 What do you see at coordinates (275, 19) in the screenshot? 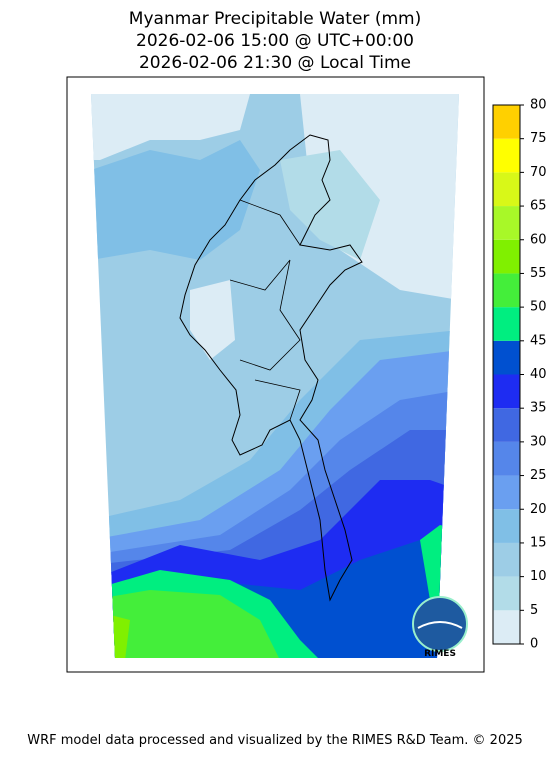
I see `title-line: Myanmar Precipitable Water (mm)` at bounding box center [275, 19].